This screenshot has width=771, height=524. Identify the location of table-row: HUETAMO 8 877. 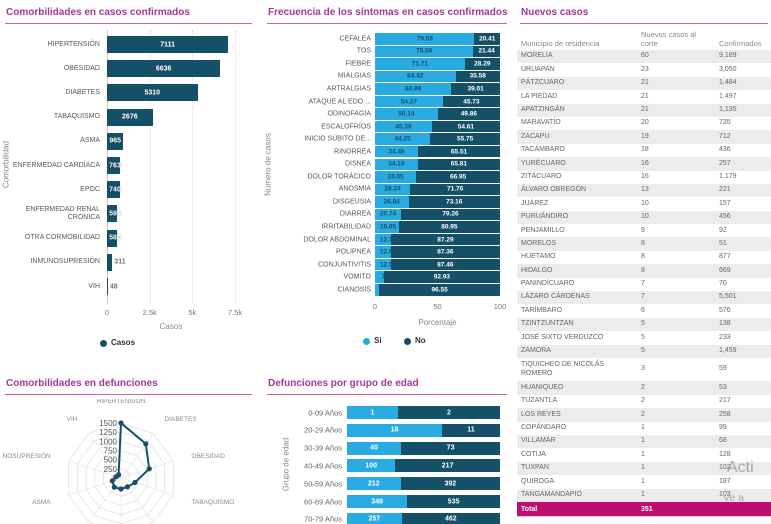
(644, 257).